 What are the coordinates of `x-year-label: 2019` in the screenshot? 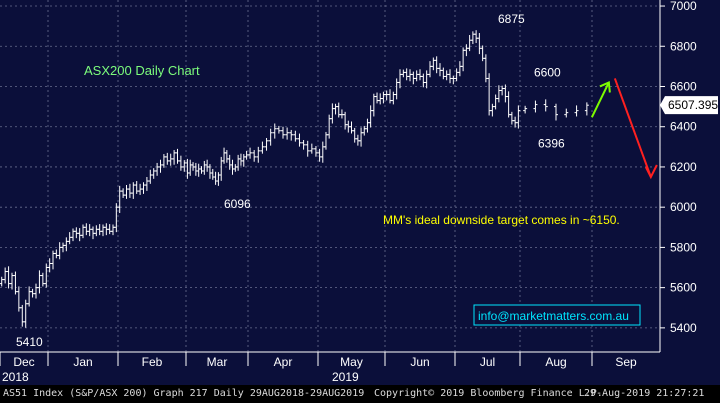 It's located at (345, 377).